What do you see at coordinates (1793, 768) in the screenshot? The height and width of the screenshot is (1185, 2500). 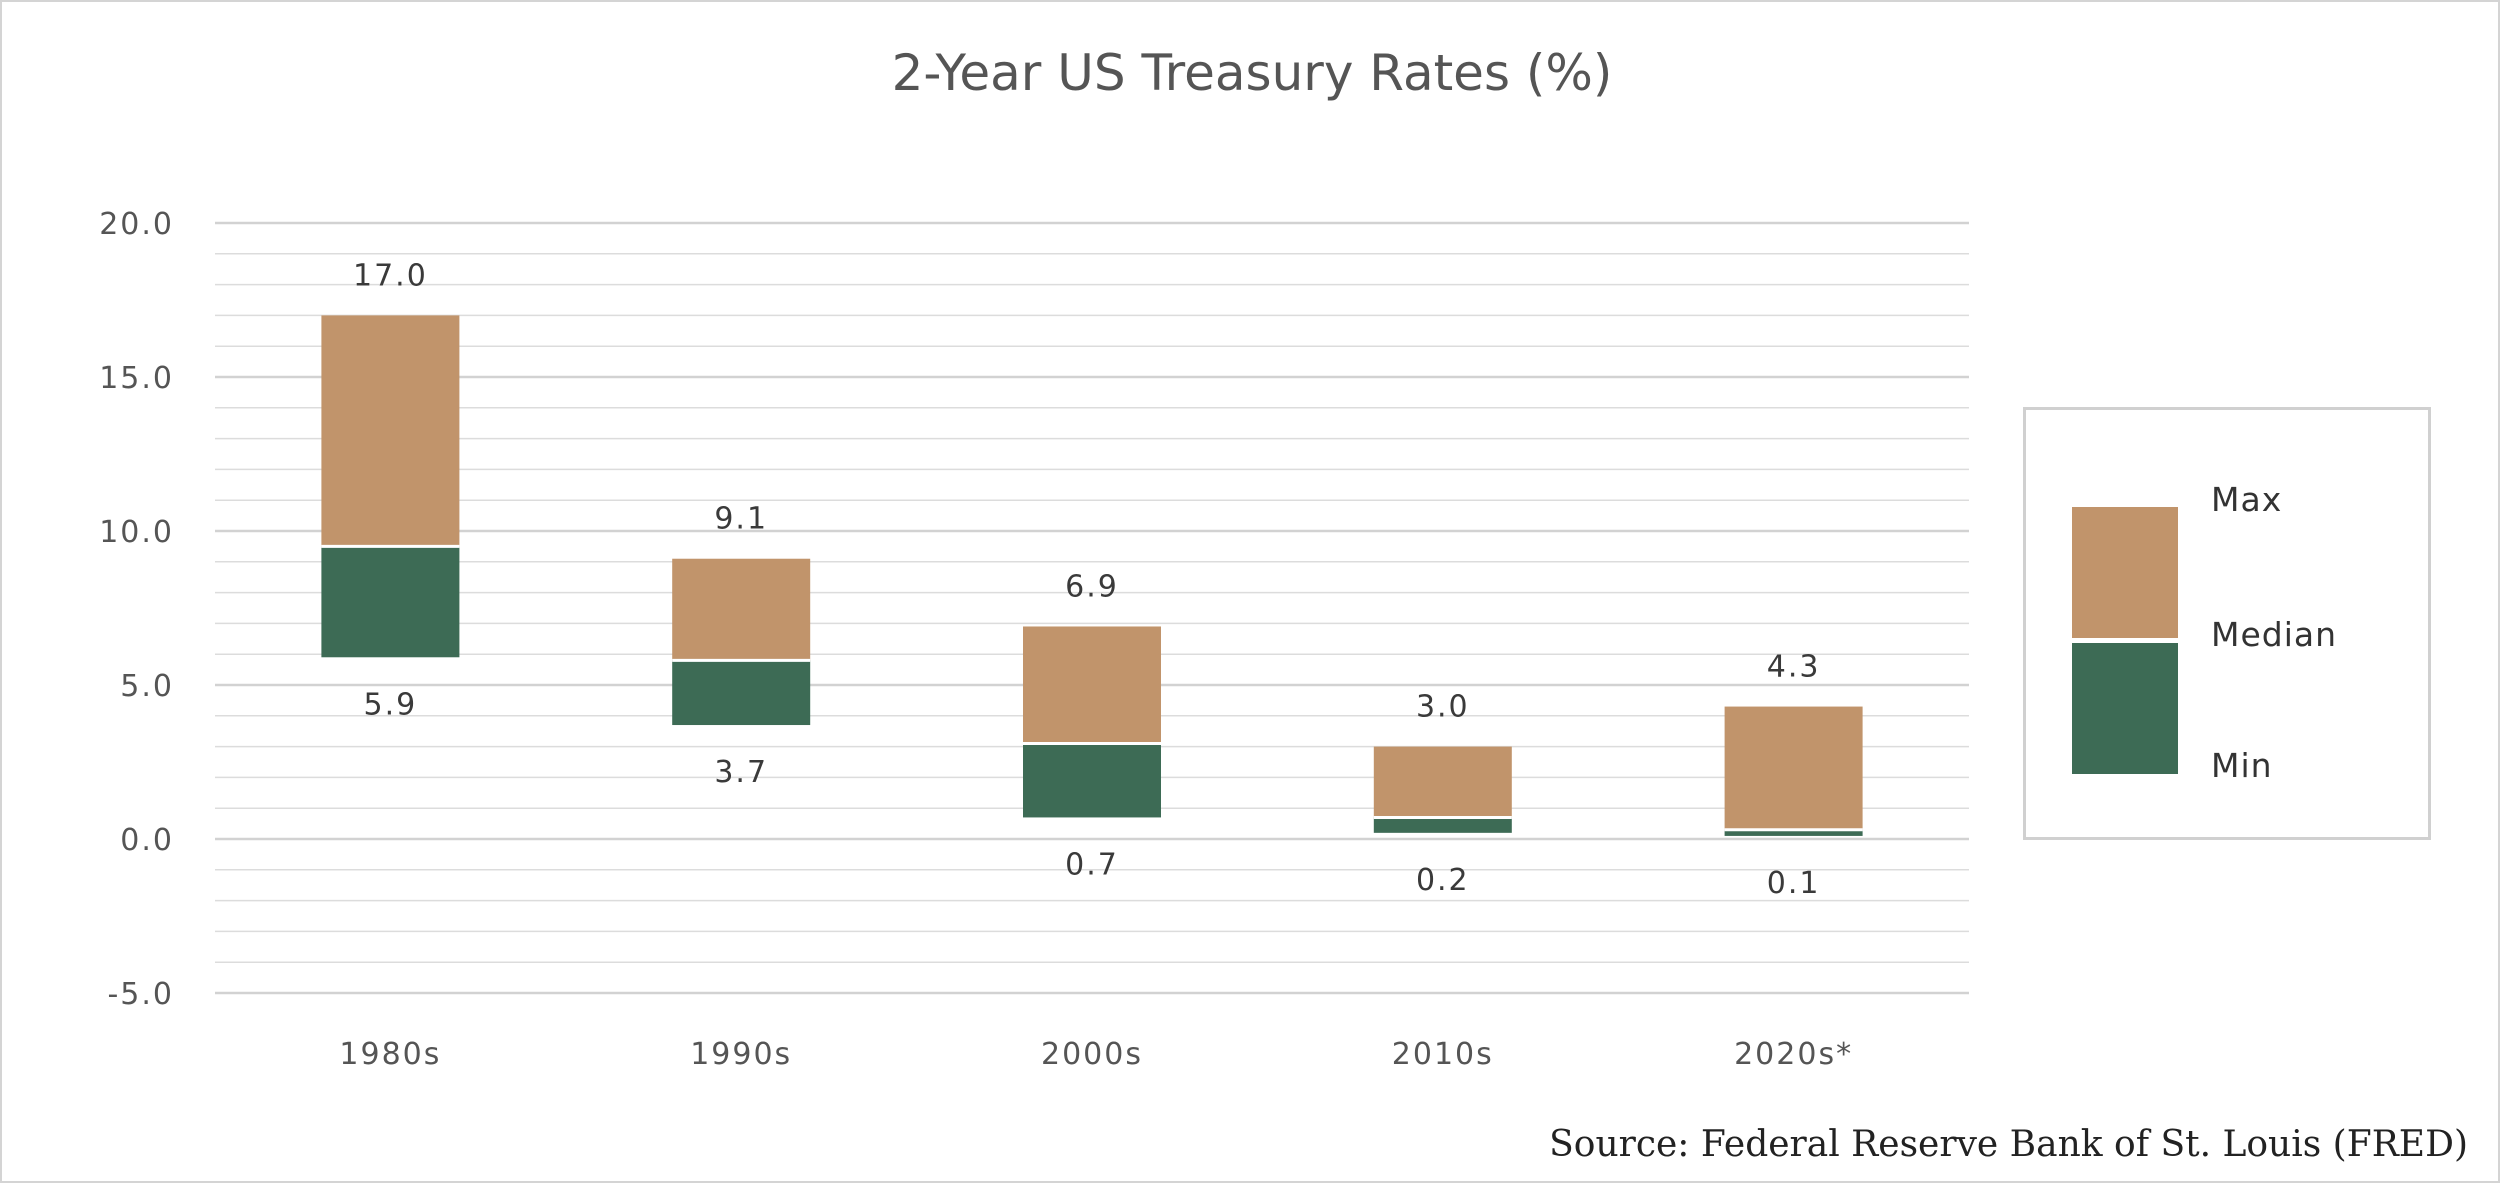 I see `bar-upper-2020s*` at bounding box center [1793, 768].